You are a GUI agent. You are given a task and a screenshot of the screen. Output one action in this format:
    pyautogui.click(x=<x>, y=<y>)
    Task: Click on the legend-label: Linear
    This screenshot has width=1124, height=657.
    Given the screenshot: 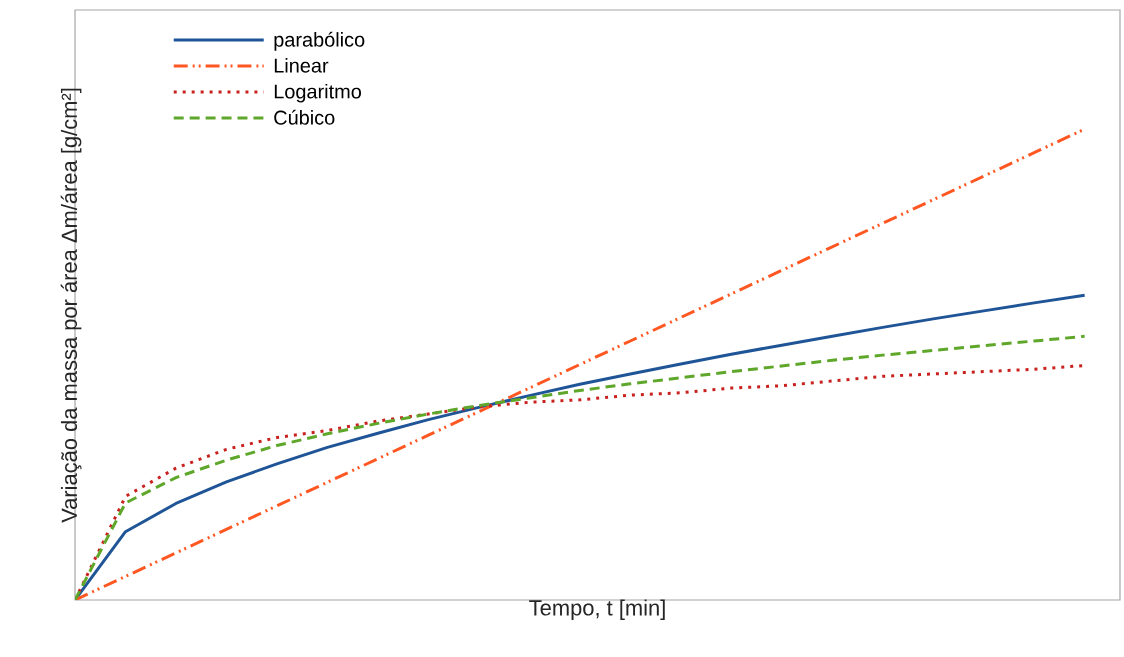 What is the action you would take?
    pyautogui.click(x=301, y=65)
    